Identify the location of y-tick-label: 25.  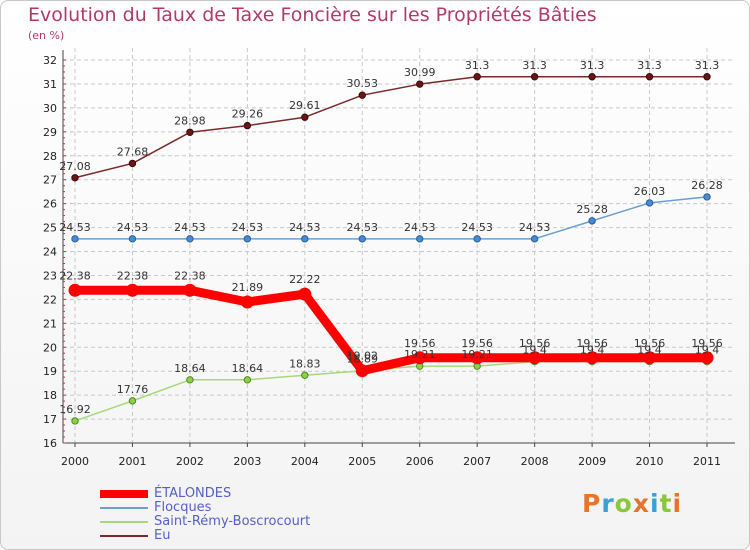
(50, 228).